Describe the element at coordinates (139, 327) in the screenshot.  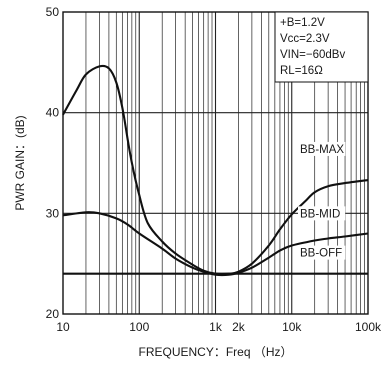
I see `x-tick-label: 100` at that location.